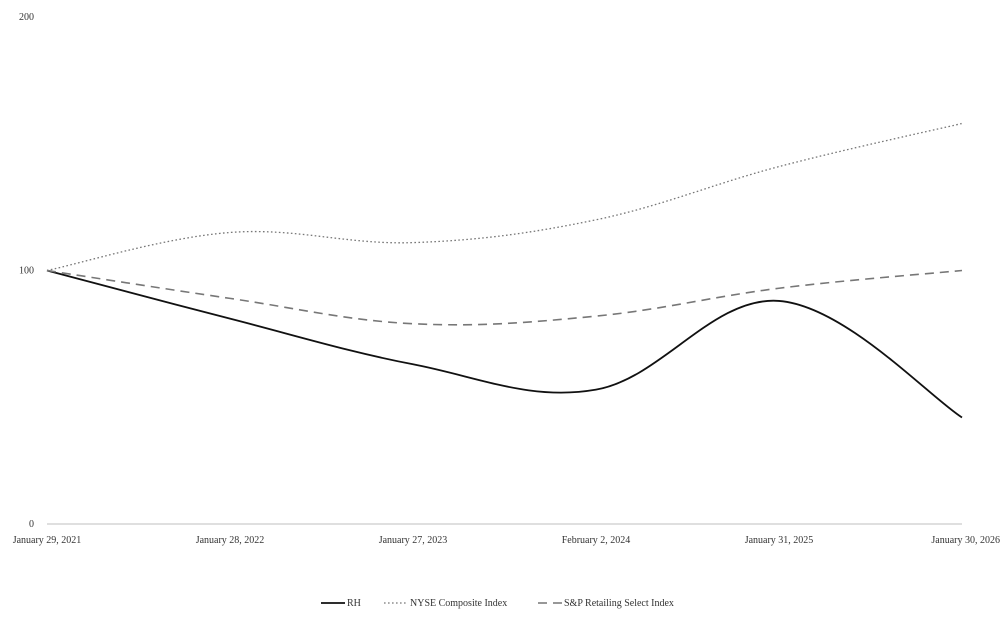 The image size is (1001, 619). What do you see at coordinates (230, 540) in the screenshot?
I see `x-tick-label: January 28, 2022` at bounding box center [230, 540].